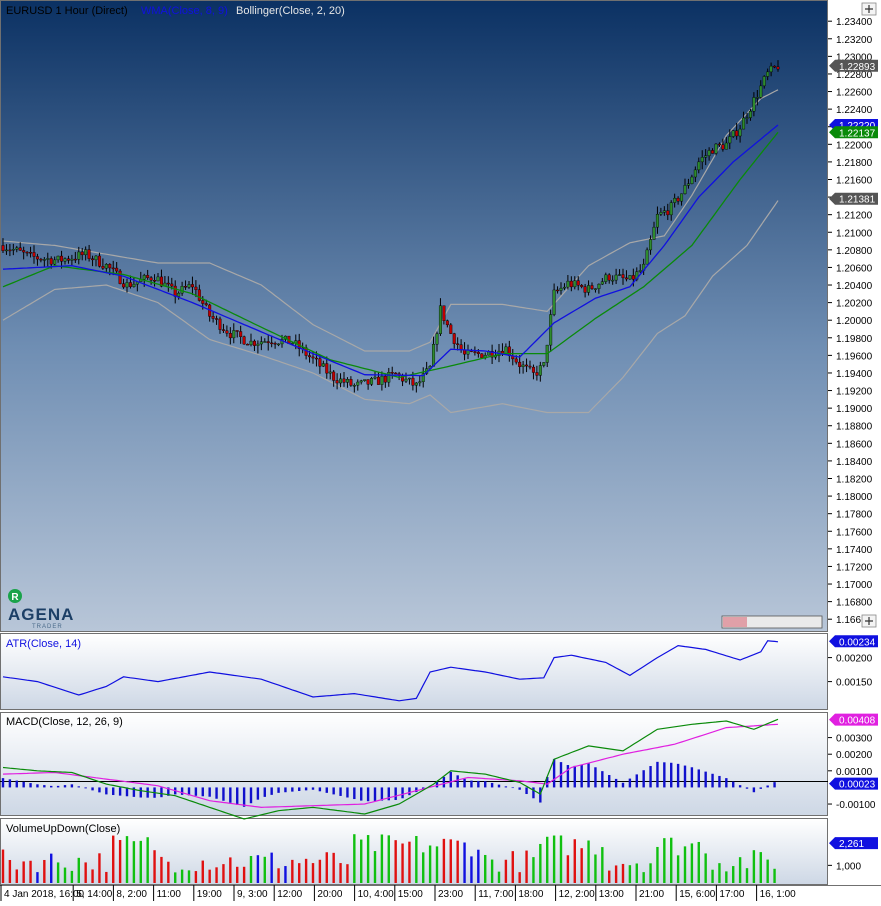 The image size is (881, 906). Describe the element at coordinates (735, 622) in the screenshot. I see `scroll-indicator-thumb` at that location.